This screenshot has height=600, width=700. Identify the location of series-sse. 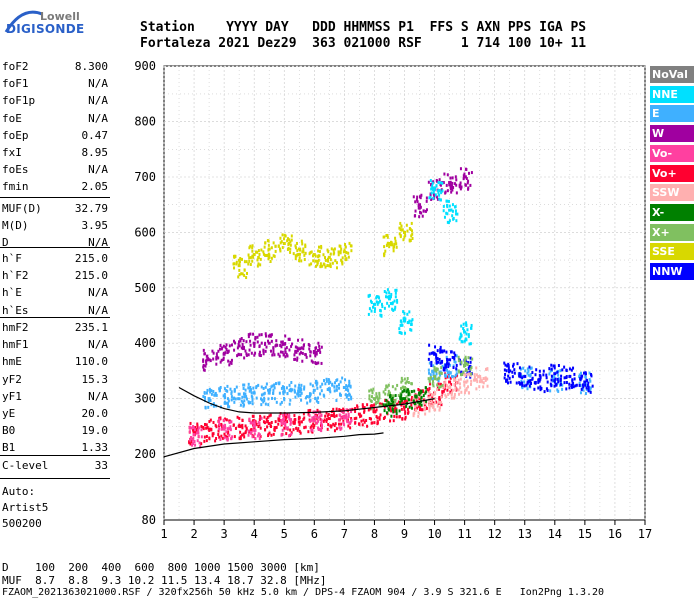
(323, 250).